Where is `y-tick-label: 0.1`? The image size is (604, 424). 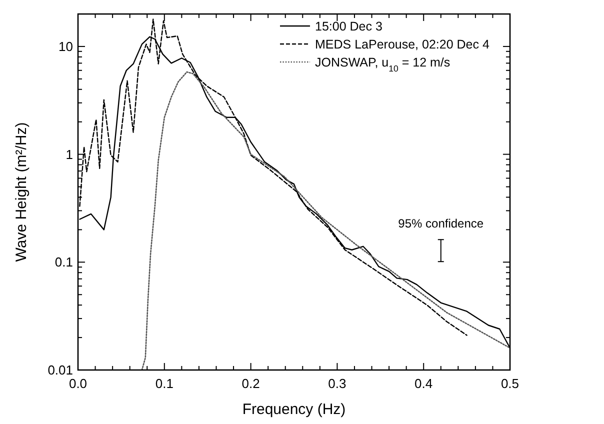
y-tick-label: 0.1 is located at coordinates (63, 262).